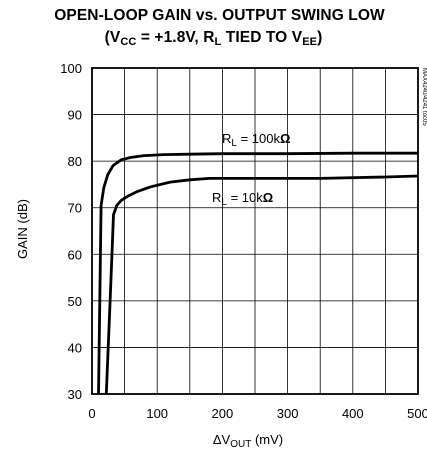 The width and height of the screenshot is (427, 454). I want to click on y-tick-label: 70, so click(75, 208).